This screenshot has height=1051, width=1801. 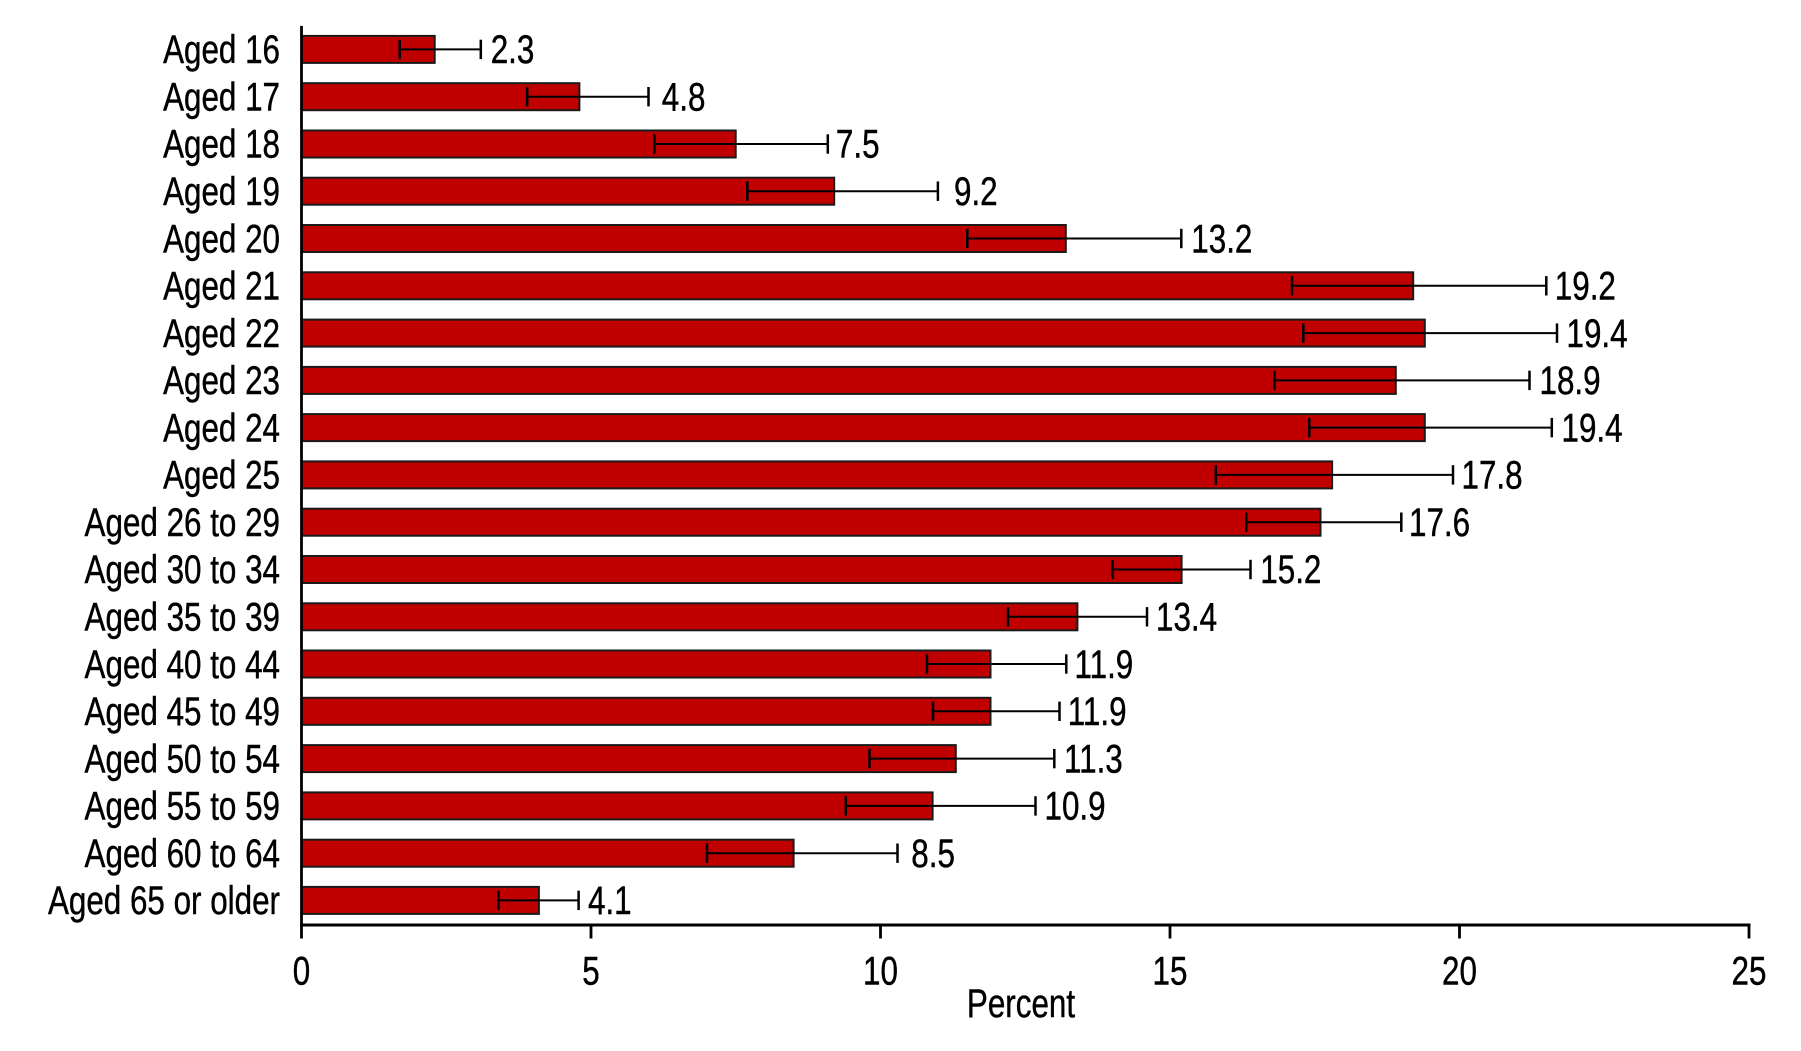 What do you see at coordinates (1439, 522) in the screenshot?
I see `svg-text: 17.6` at bounding box center [1439, 522].